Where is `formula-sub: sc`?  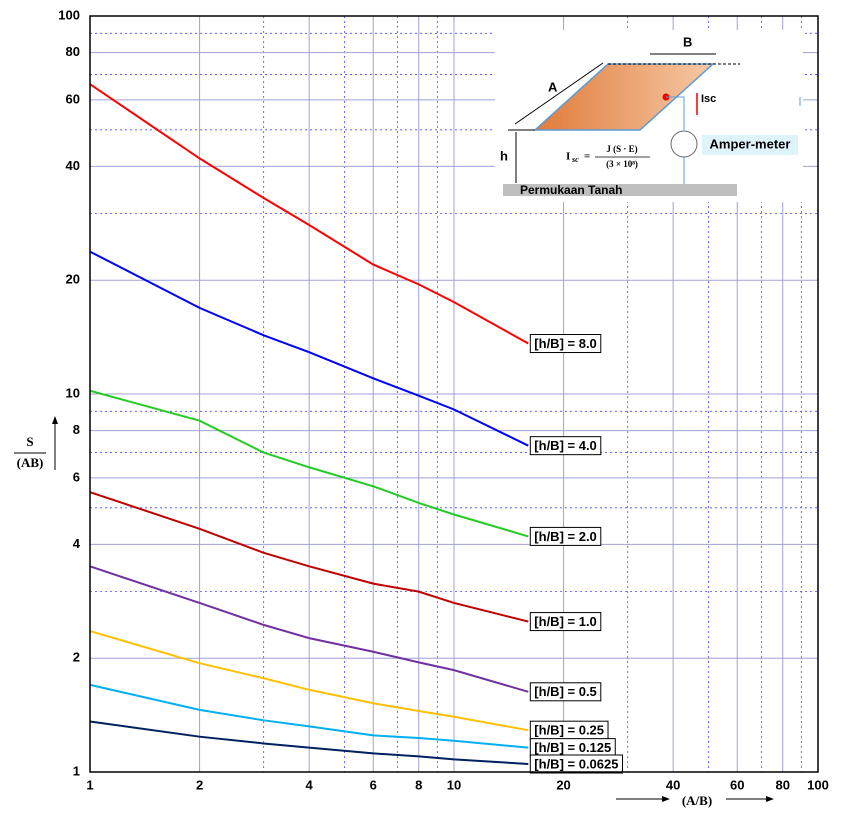
formula-sub: sc is located at coordinates (575, 159).